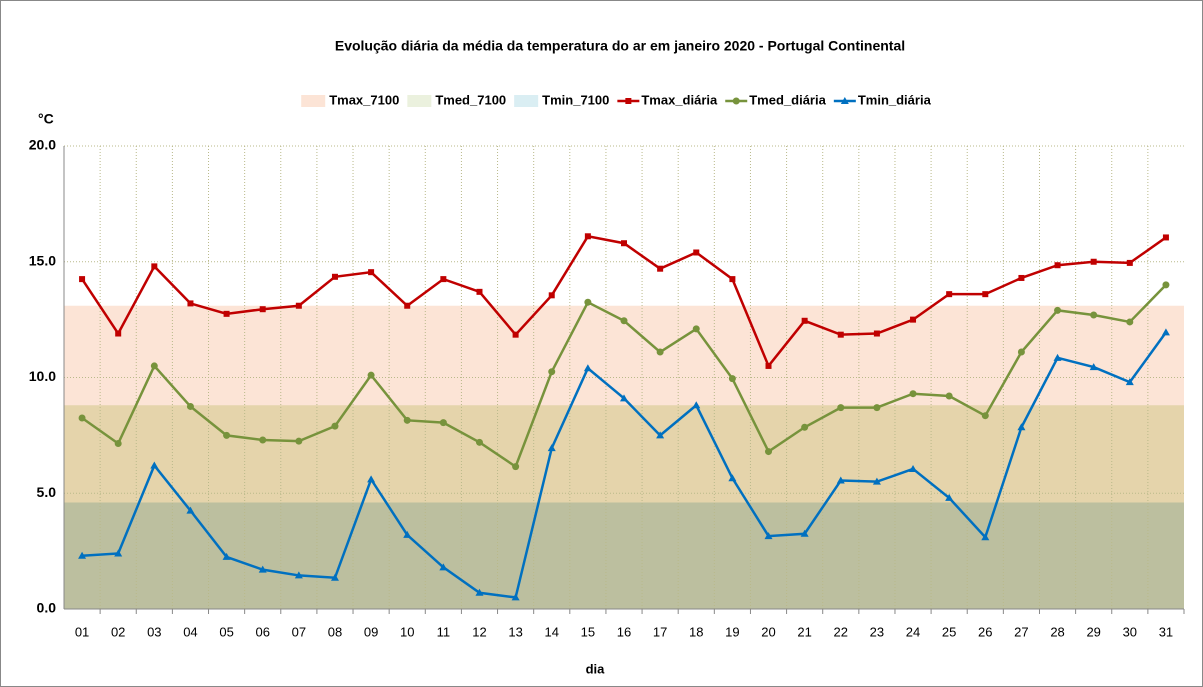  I want to click on x-tick-label: 01, so click(82, 631).